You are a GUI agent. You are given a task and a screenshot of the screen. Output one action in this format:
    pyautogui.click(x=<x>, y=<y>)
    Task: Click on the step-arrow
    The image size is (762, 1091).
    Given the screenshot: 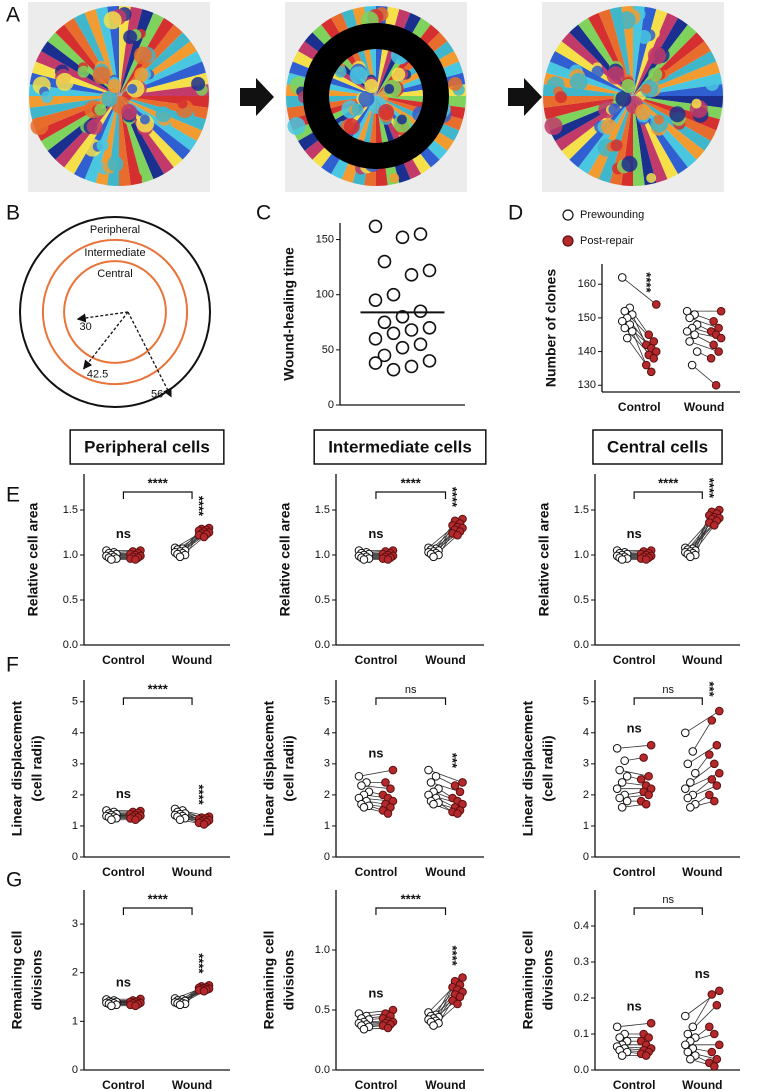 What is the action you would take?
    pyautogui.click(x=525, y=97)
    